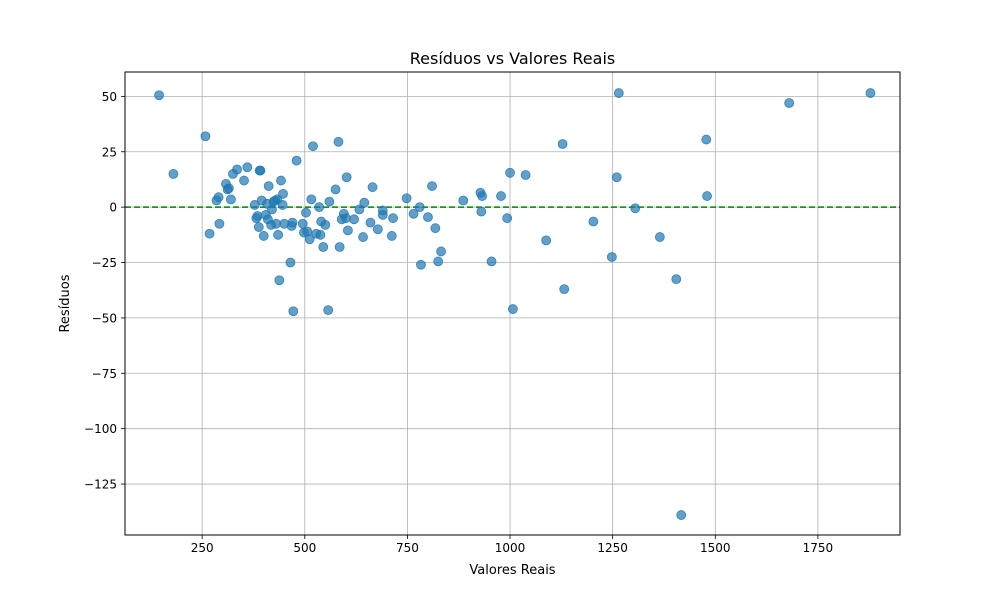 The width and height of the screenshot is (1000, 604). Describe the element at coordinates (104, 318) in the screenshot. I see `y-tick-label: −50` at that location.